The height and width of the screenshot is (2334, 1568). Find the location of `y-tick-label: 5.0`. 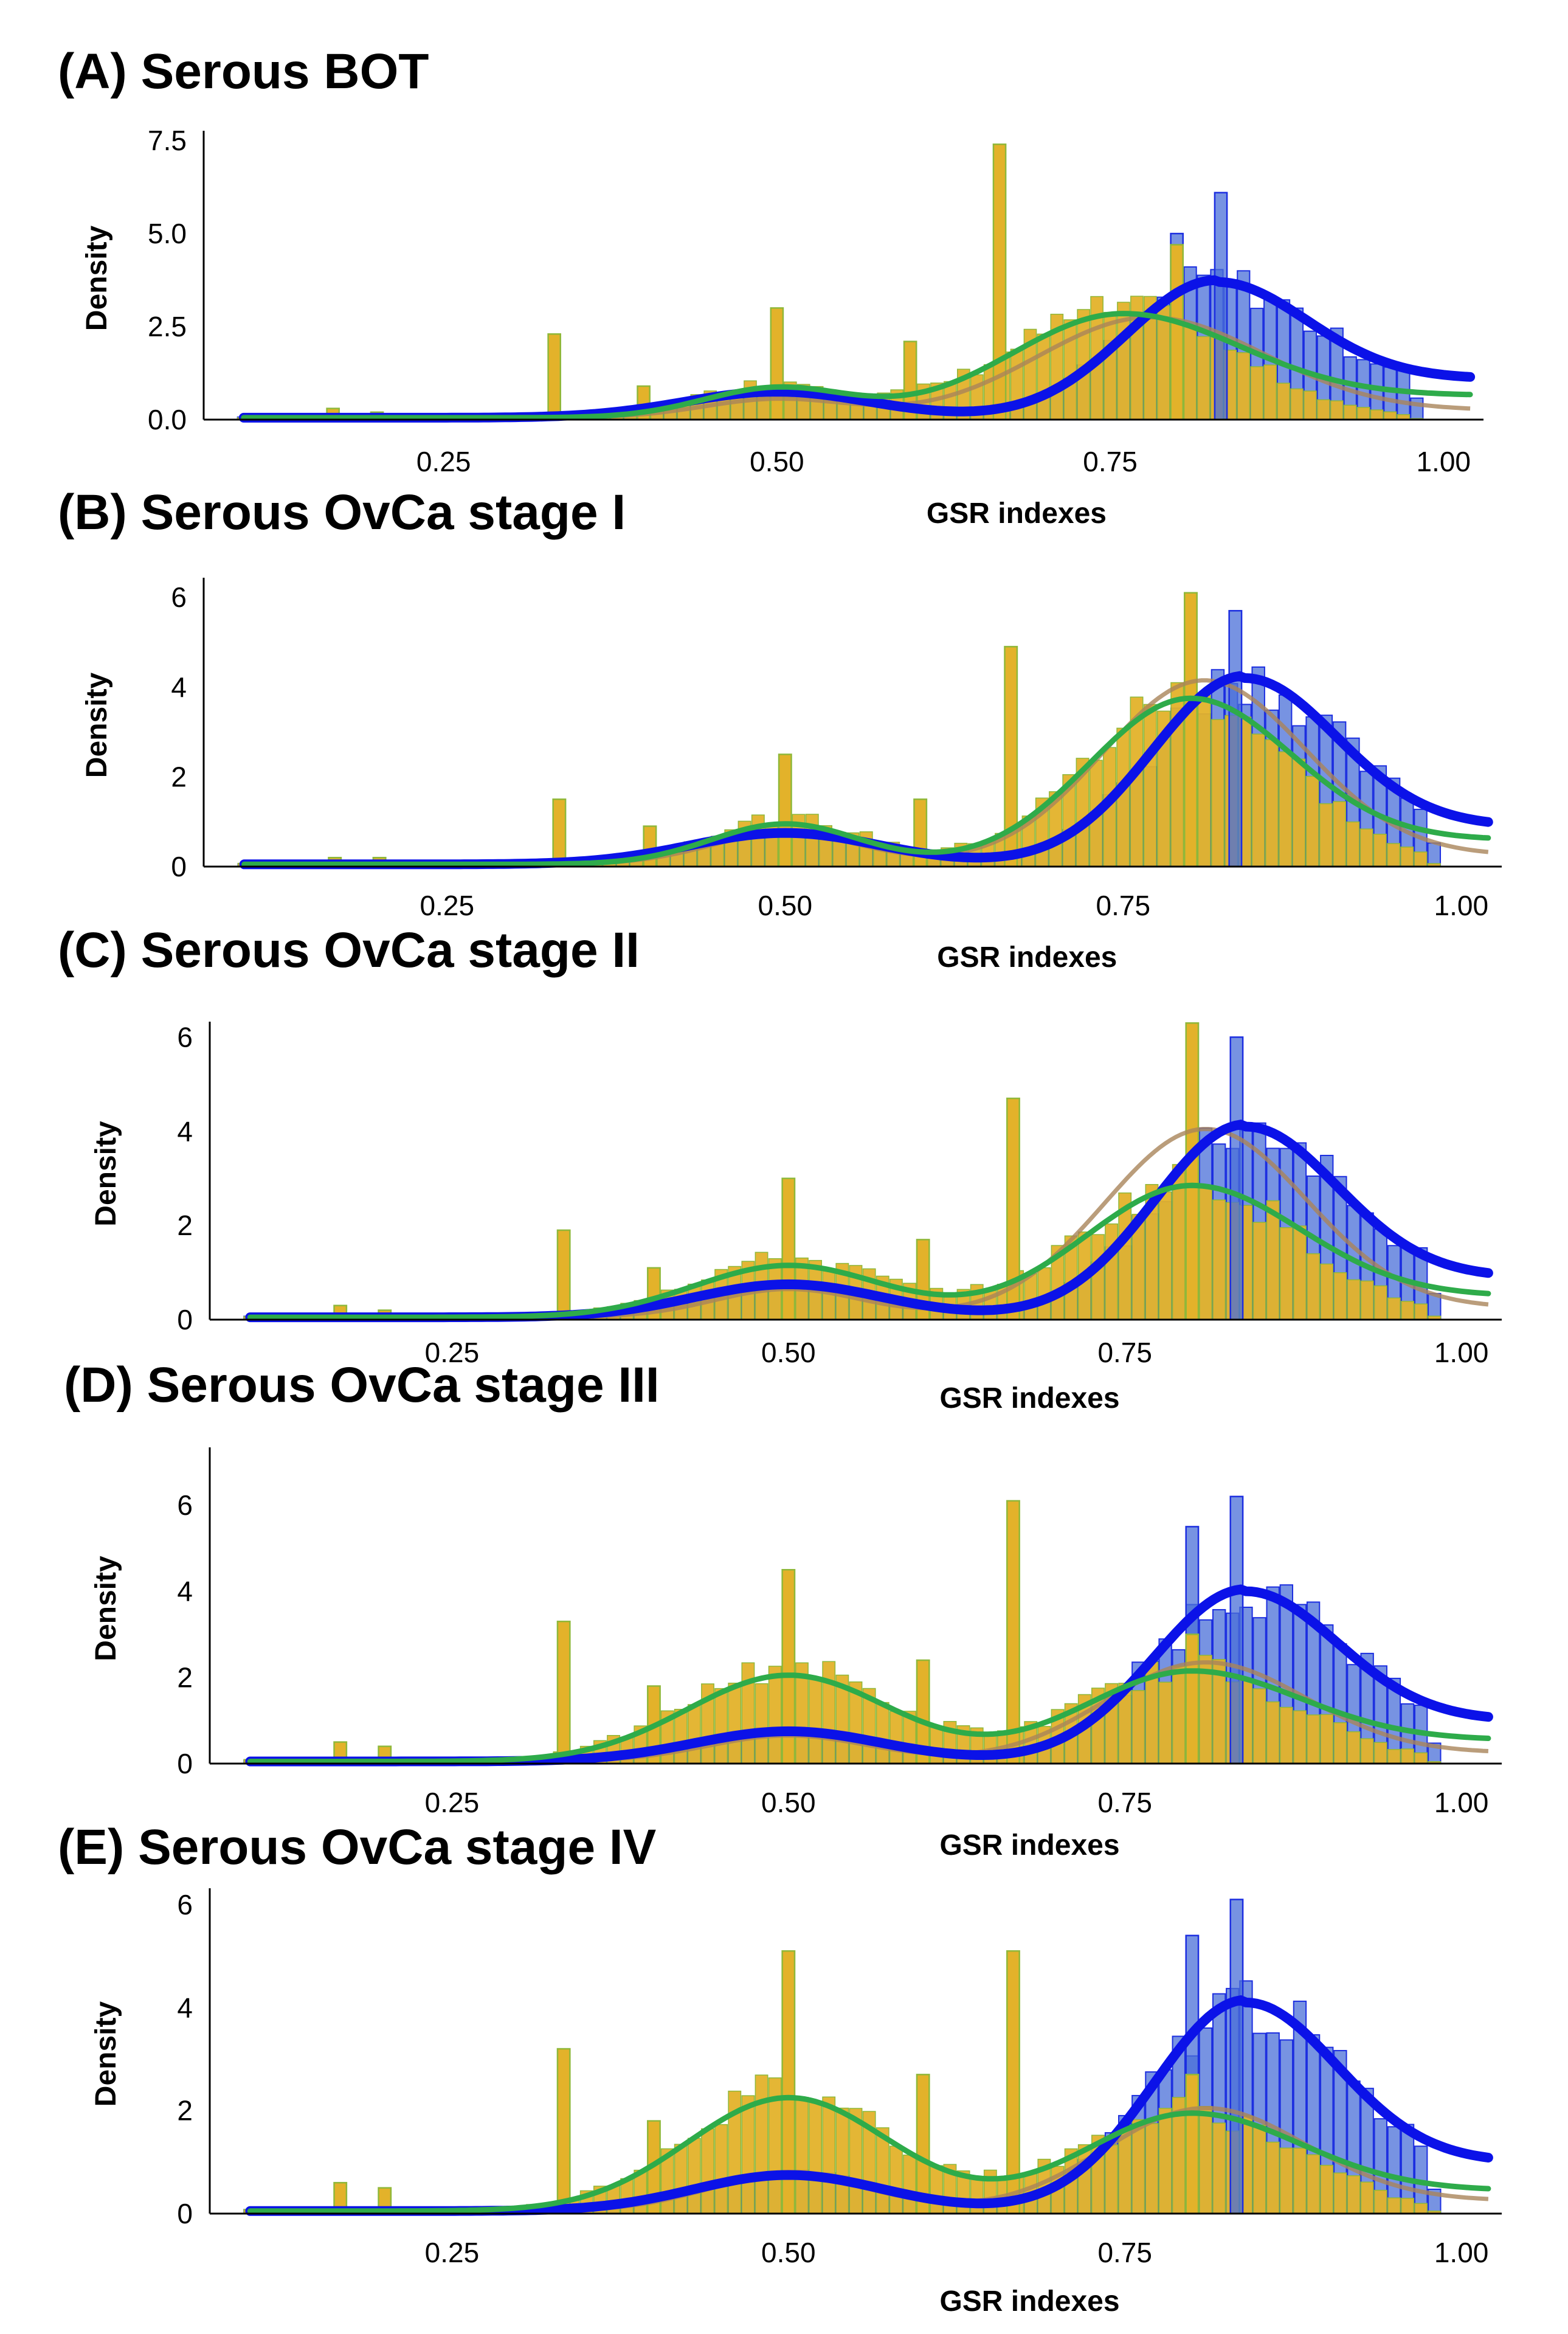

y-tick-label: 5.0 is located at coordinates (167, 233).